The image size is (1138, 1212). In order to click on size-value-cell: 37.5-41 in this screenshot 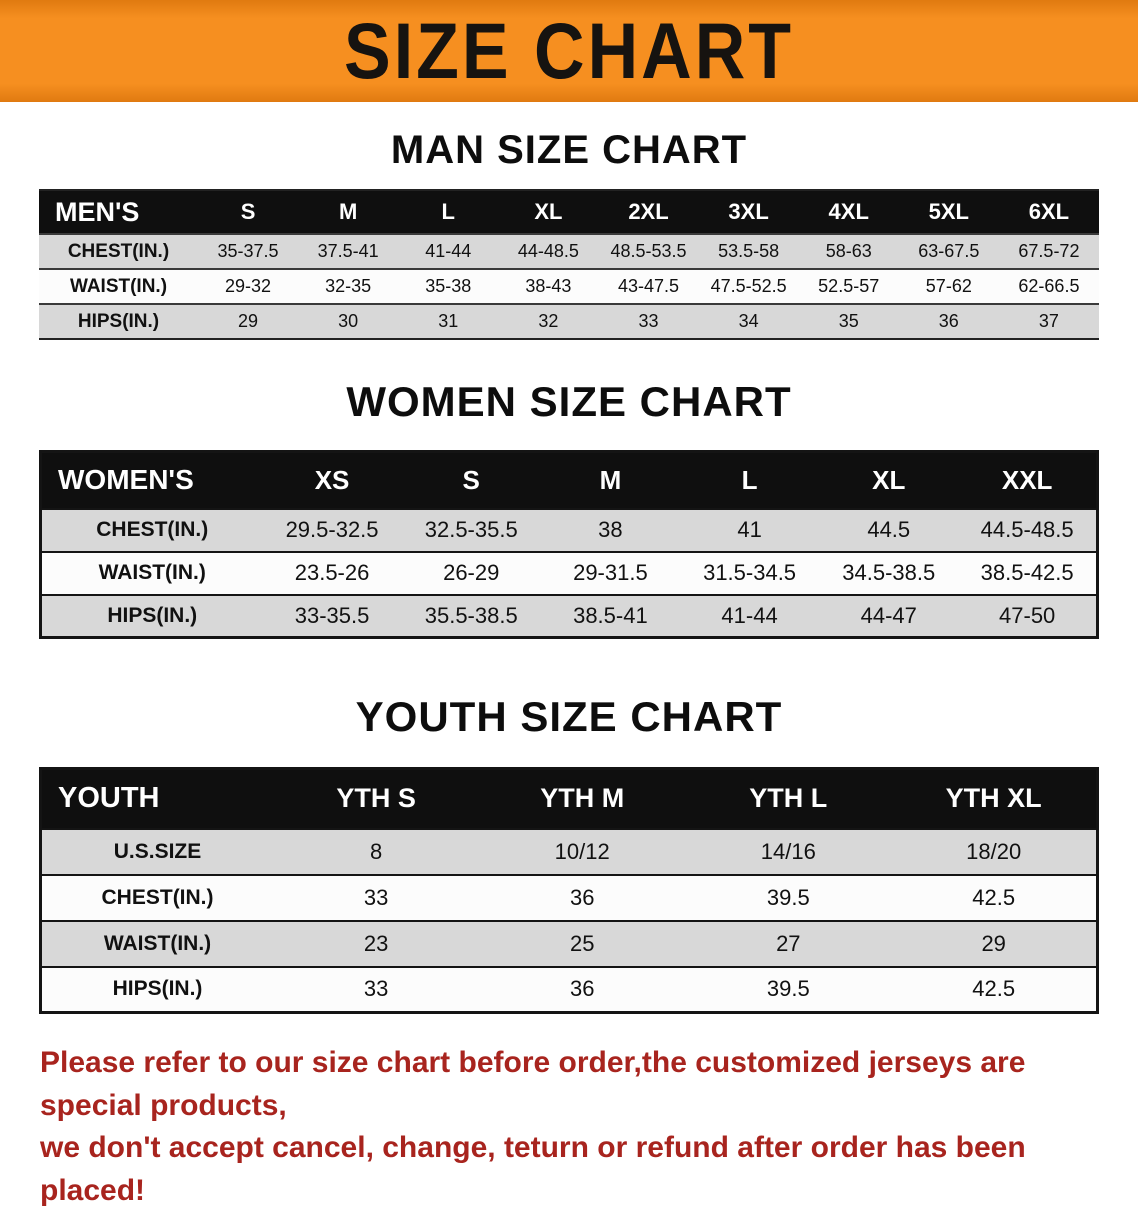, I will do `click(348, 251)`.